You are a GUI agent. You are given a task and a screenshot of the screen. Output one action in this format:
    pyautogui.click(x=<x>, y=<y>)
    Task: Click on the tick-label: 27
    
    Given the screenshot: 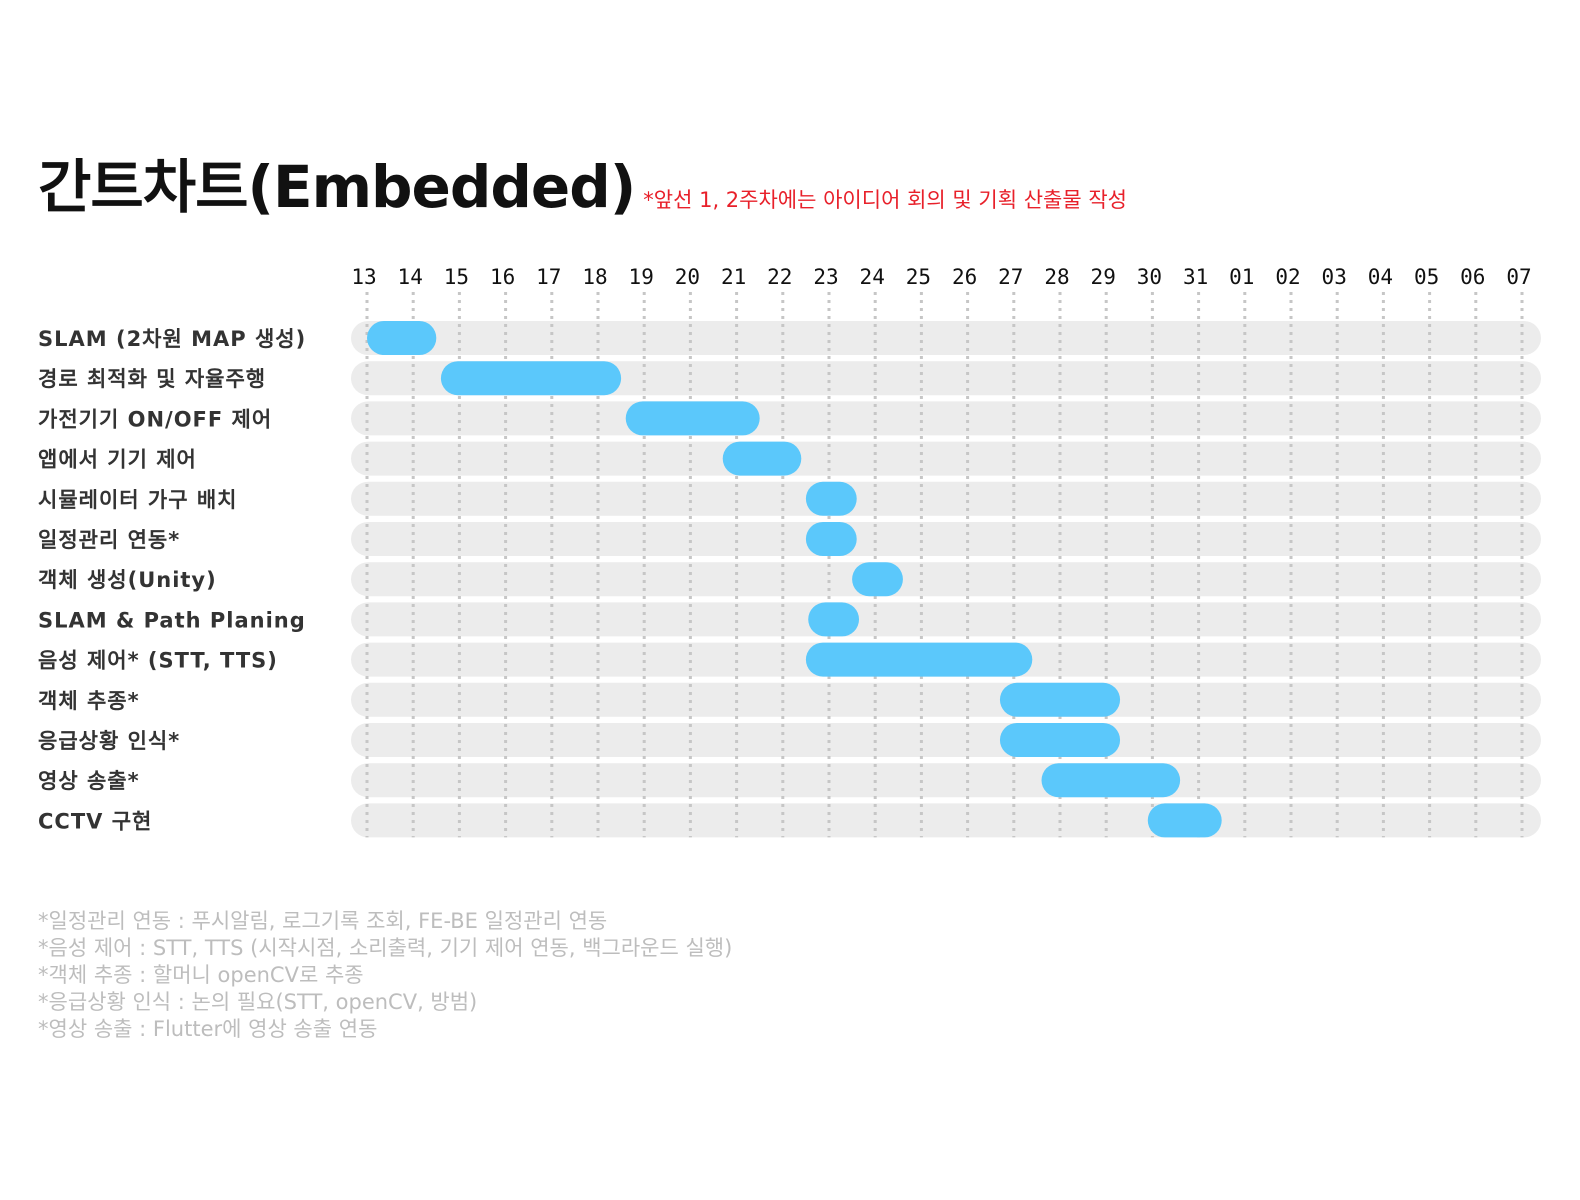 What is the action you would take?
    pyautogui.click(x=1010, y=277)
    